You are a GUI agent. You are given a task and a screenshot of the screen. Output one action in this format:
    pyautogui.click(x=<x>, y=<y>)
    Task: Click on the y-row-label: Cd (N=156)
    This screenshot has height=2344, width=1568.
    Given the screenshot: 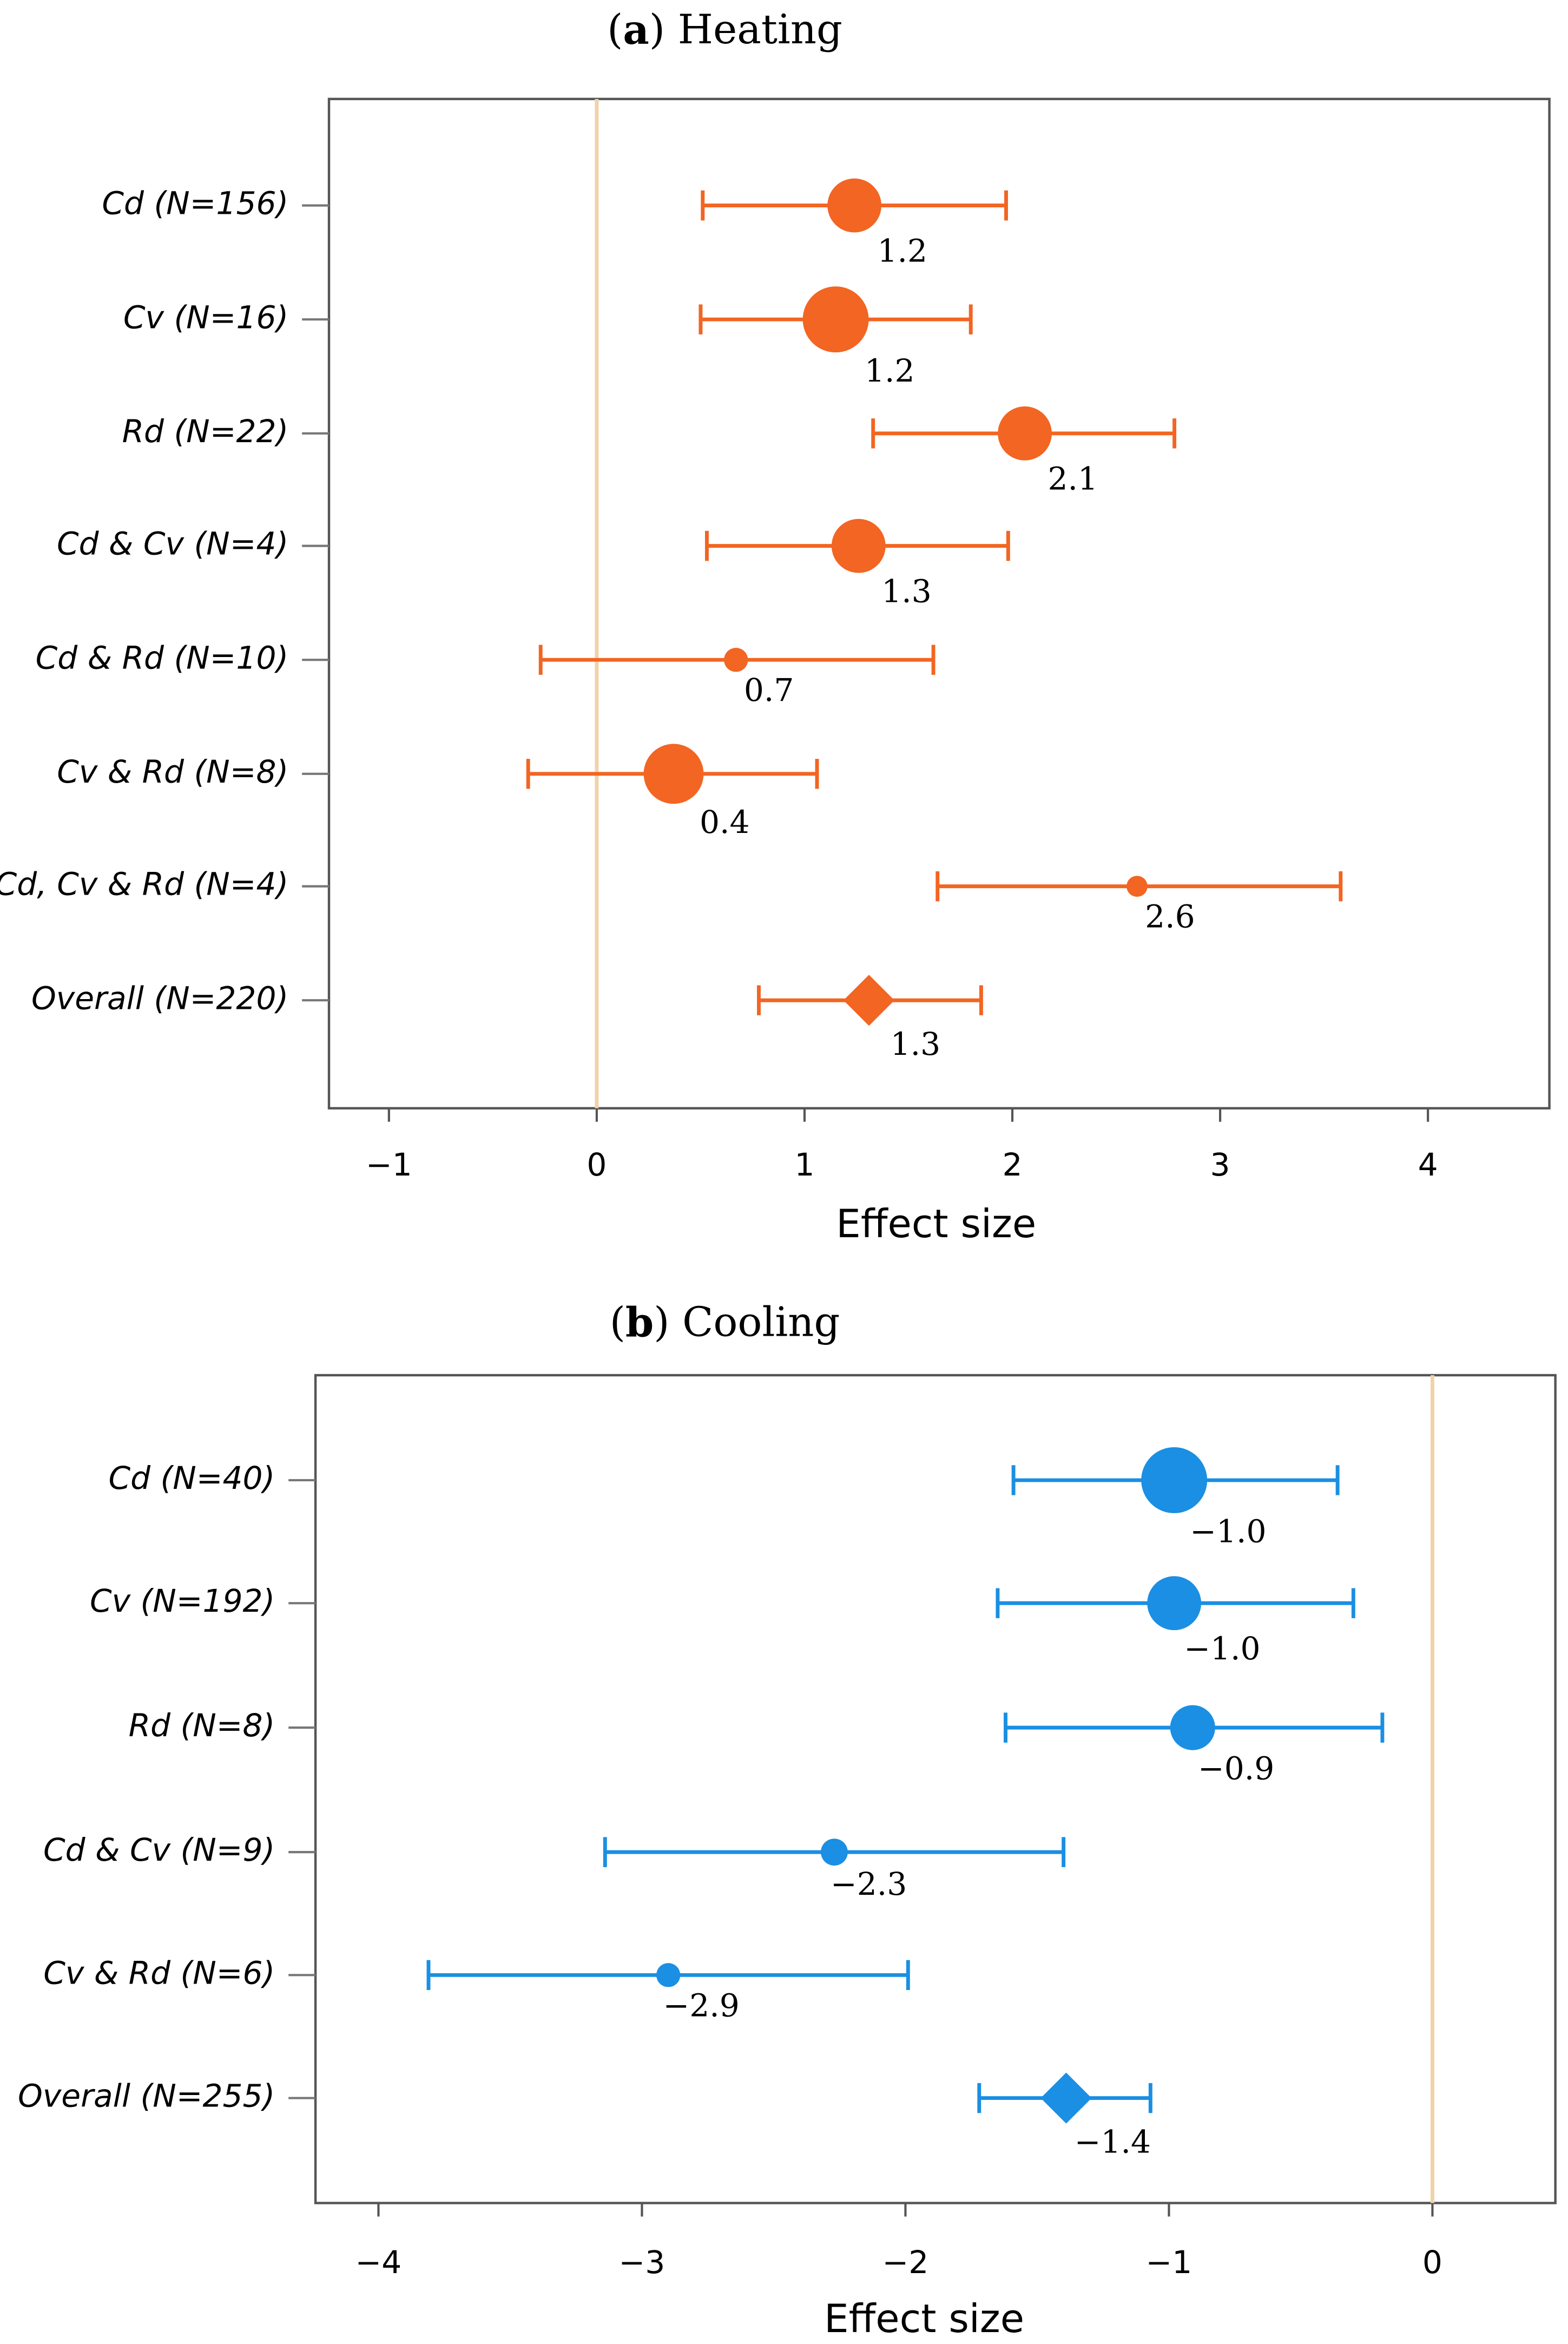 What is the action you would take?
    pyautogui.click(x=195, y=203)
    